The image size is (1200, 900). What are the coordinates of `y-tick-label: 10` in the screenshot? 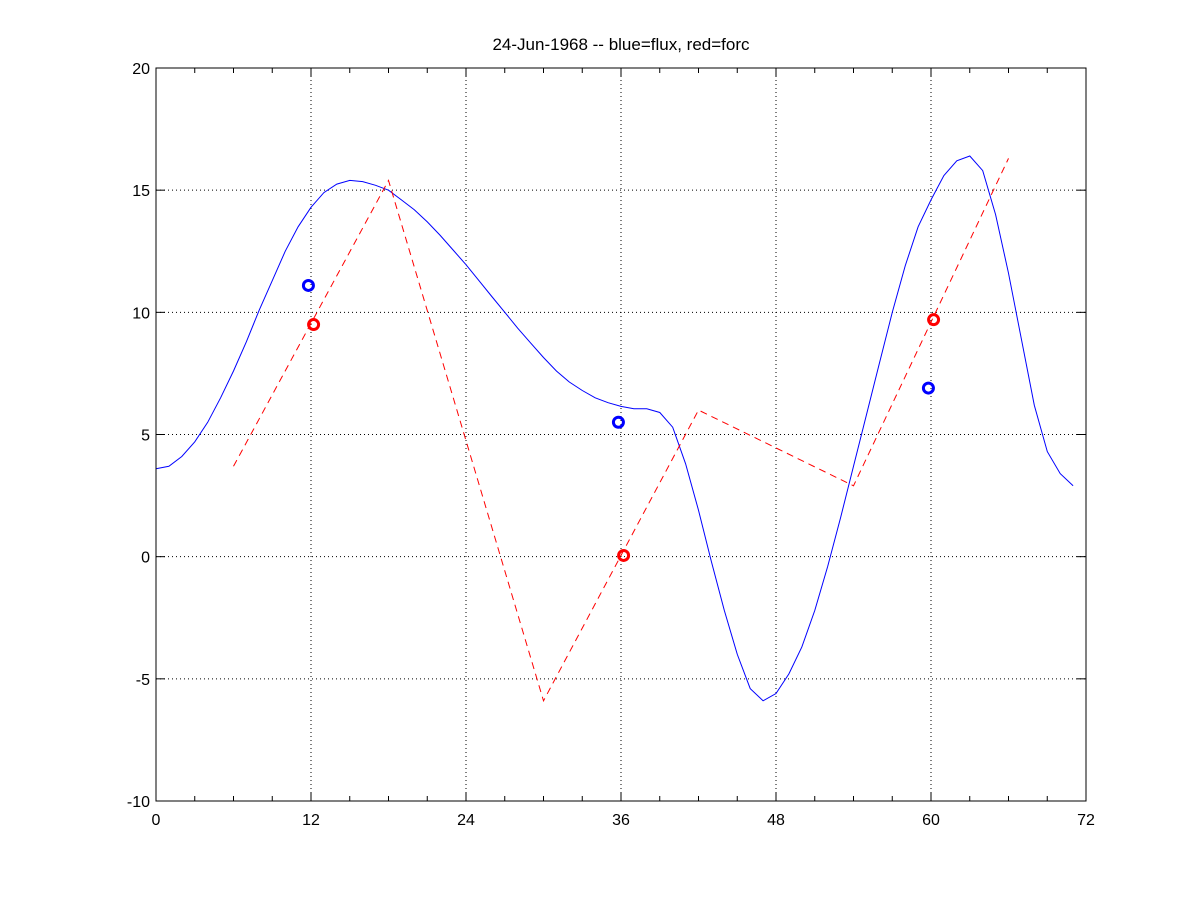 It's located at (141, 313).